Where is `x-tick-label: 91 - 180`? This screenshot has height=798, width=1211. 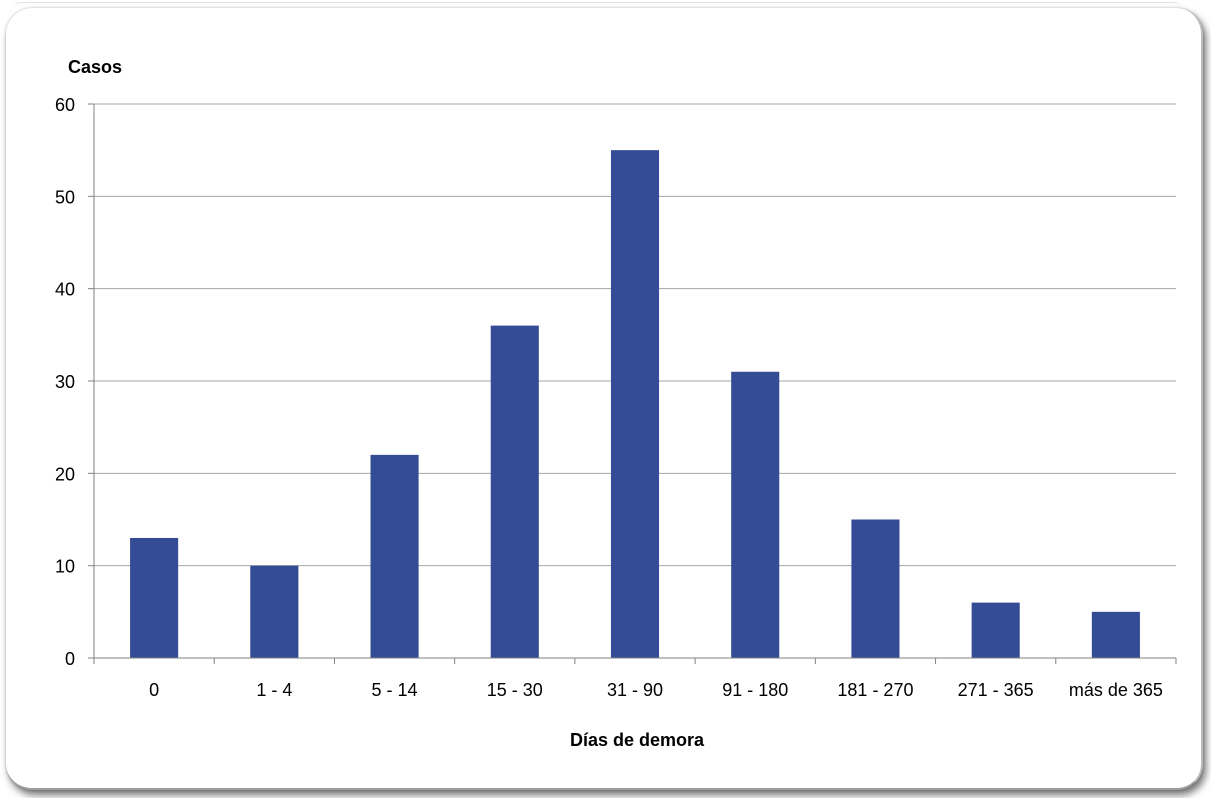
x-tick-label: 91 - 180 is located at coordinates (755, 690).